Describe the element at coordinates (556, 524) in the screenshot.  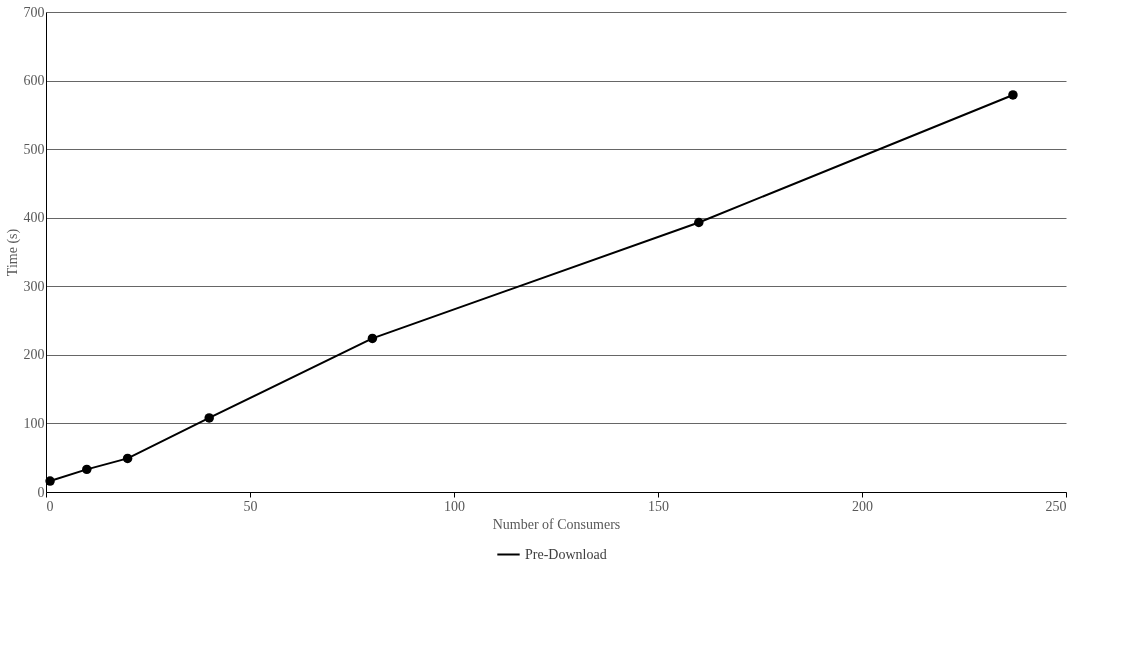
I see `x-axis-title: Number of Consumers` at that location.